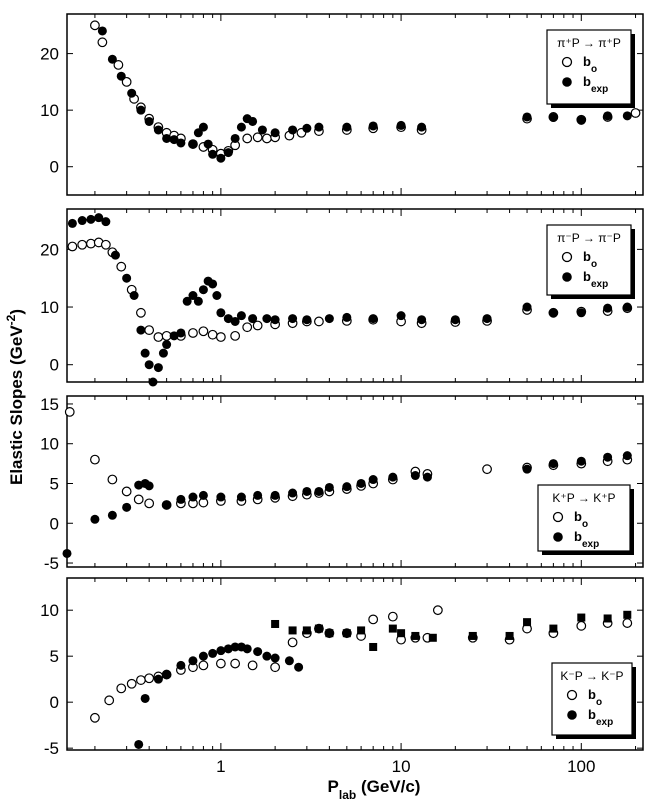 This screenshot has width=654, height=811. Describe the element at coordinates (15, 397) in the screenshot. I see `y-axis-title: Elastic Slopes (GeV-2)` at that location.